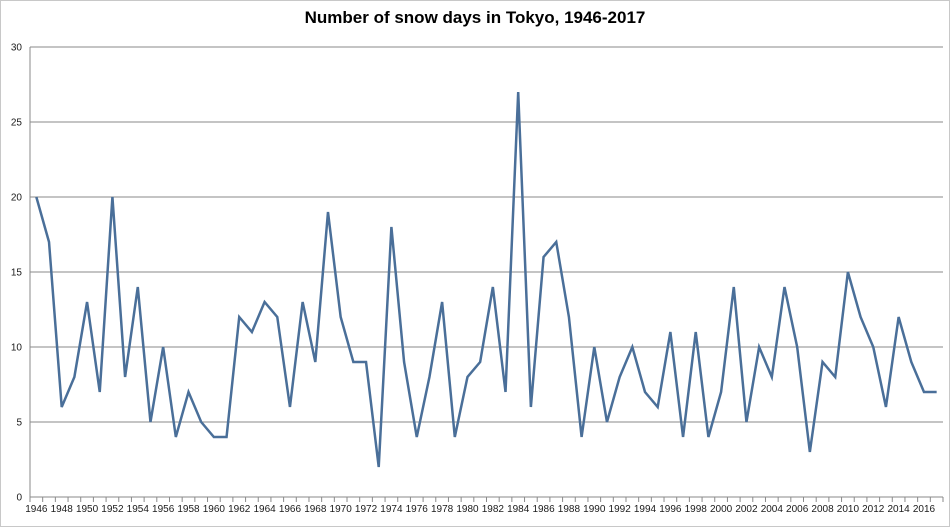 The height and width of the screenshot is (527, 950). What do you see at coordinates (366, 509) in the screenshot?
I see `x-tick-label-1972: 1972` at bounding box center [366, 509].